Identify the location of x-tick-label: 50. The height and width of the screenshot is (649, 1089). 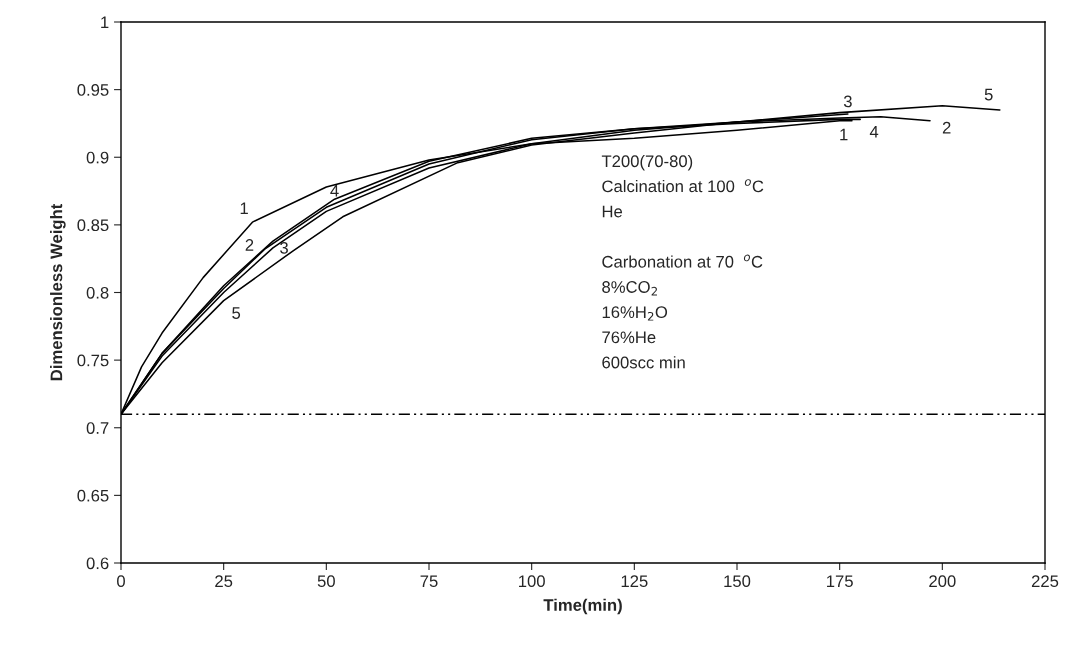
(326, 581).